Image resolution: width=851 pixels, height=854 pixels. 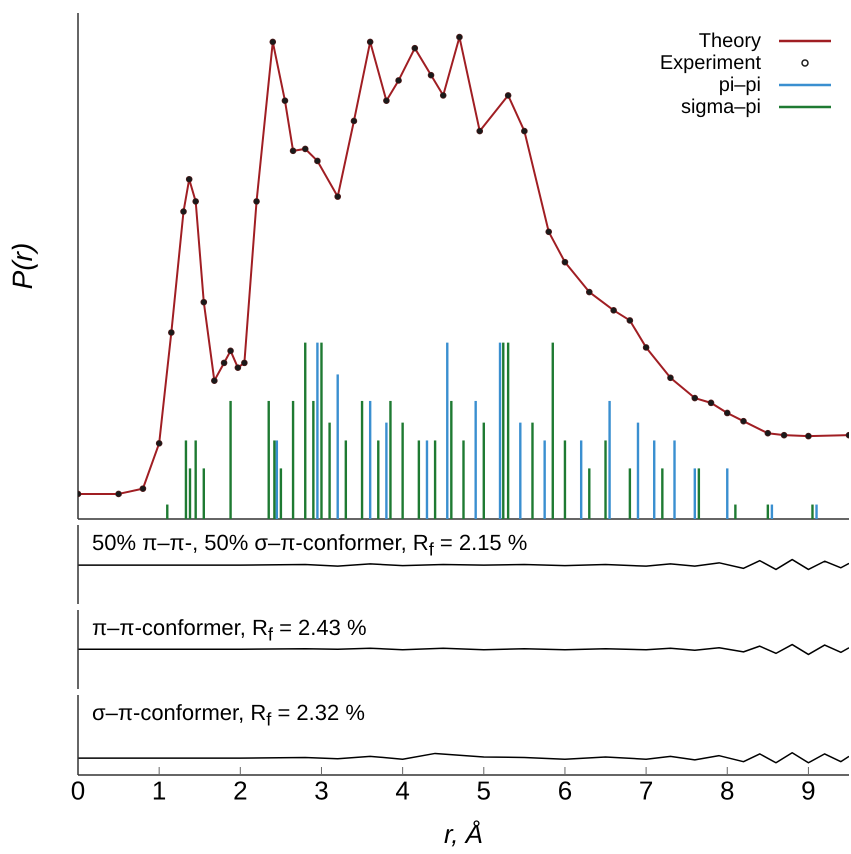 I want to click on x-tick-label: 7, so click(x=646, y=790).